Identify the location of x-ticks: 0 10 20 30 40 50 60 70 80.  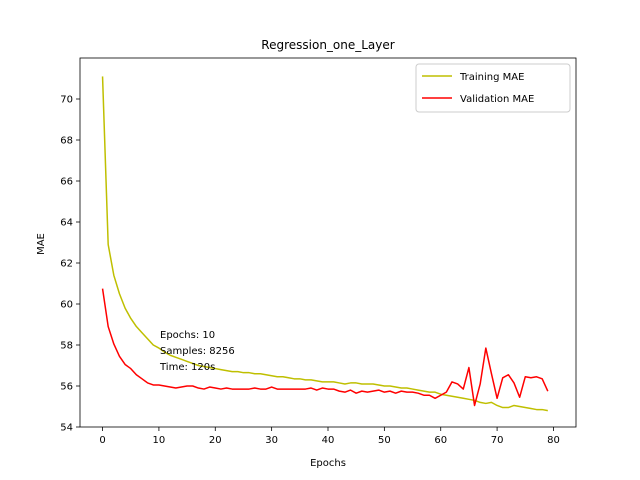
(329, 436).